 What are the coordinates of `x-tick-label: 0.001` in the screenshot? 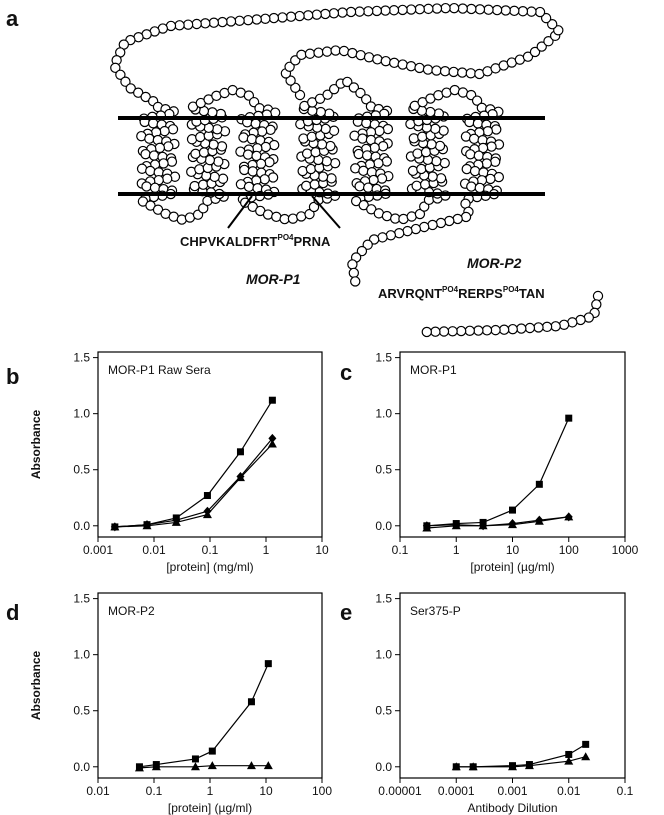 It's located at (512, 791).